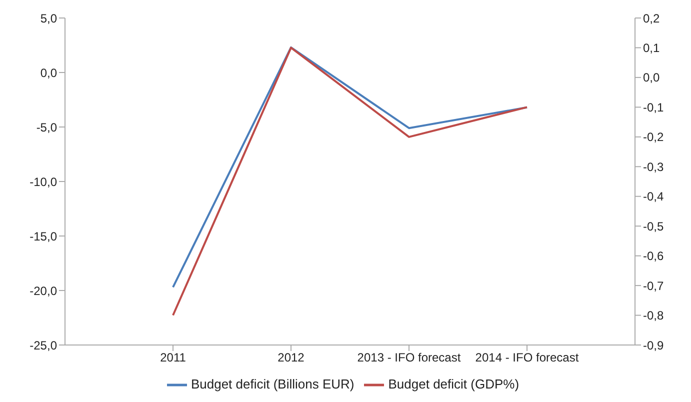  Describe the element at coordinates (653, 197) in the screenshot. I see `y2-tick-label: -0,4` at that location.